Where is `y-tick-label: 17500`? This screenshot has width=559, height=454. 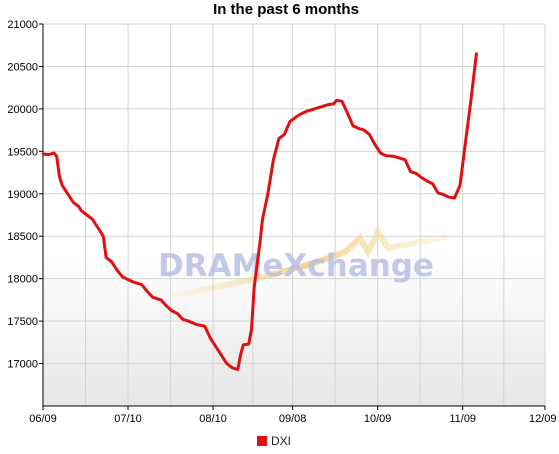 y-tick-label: 17500 is located at coordinates (22, 322).